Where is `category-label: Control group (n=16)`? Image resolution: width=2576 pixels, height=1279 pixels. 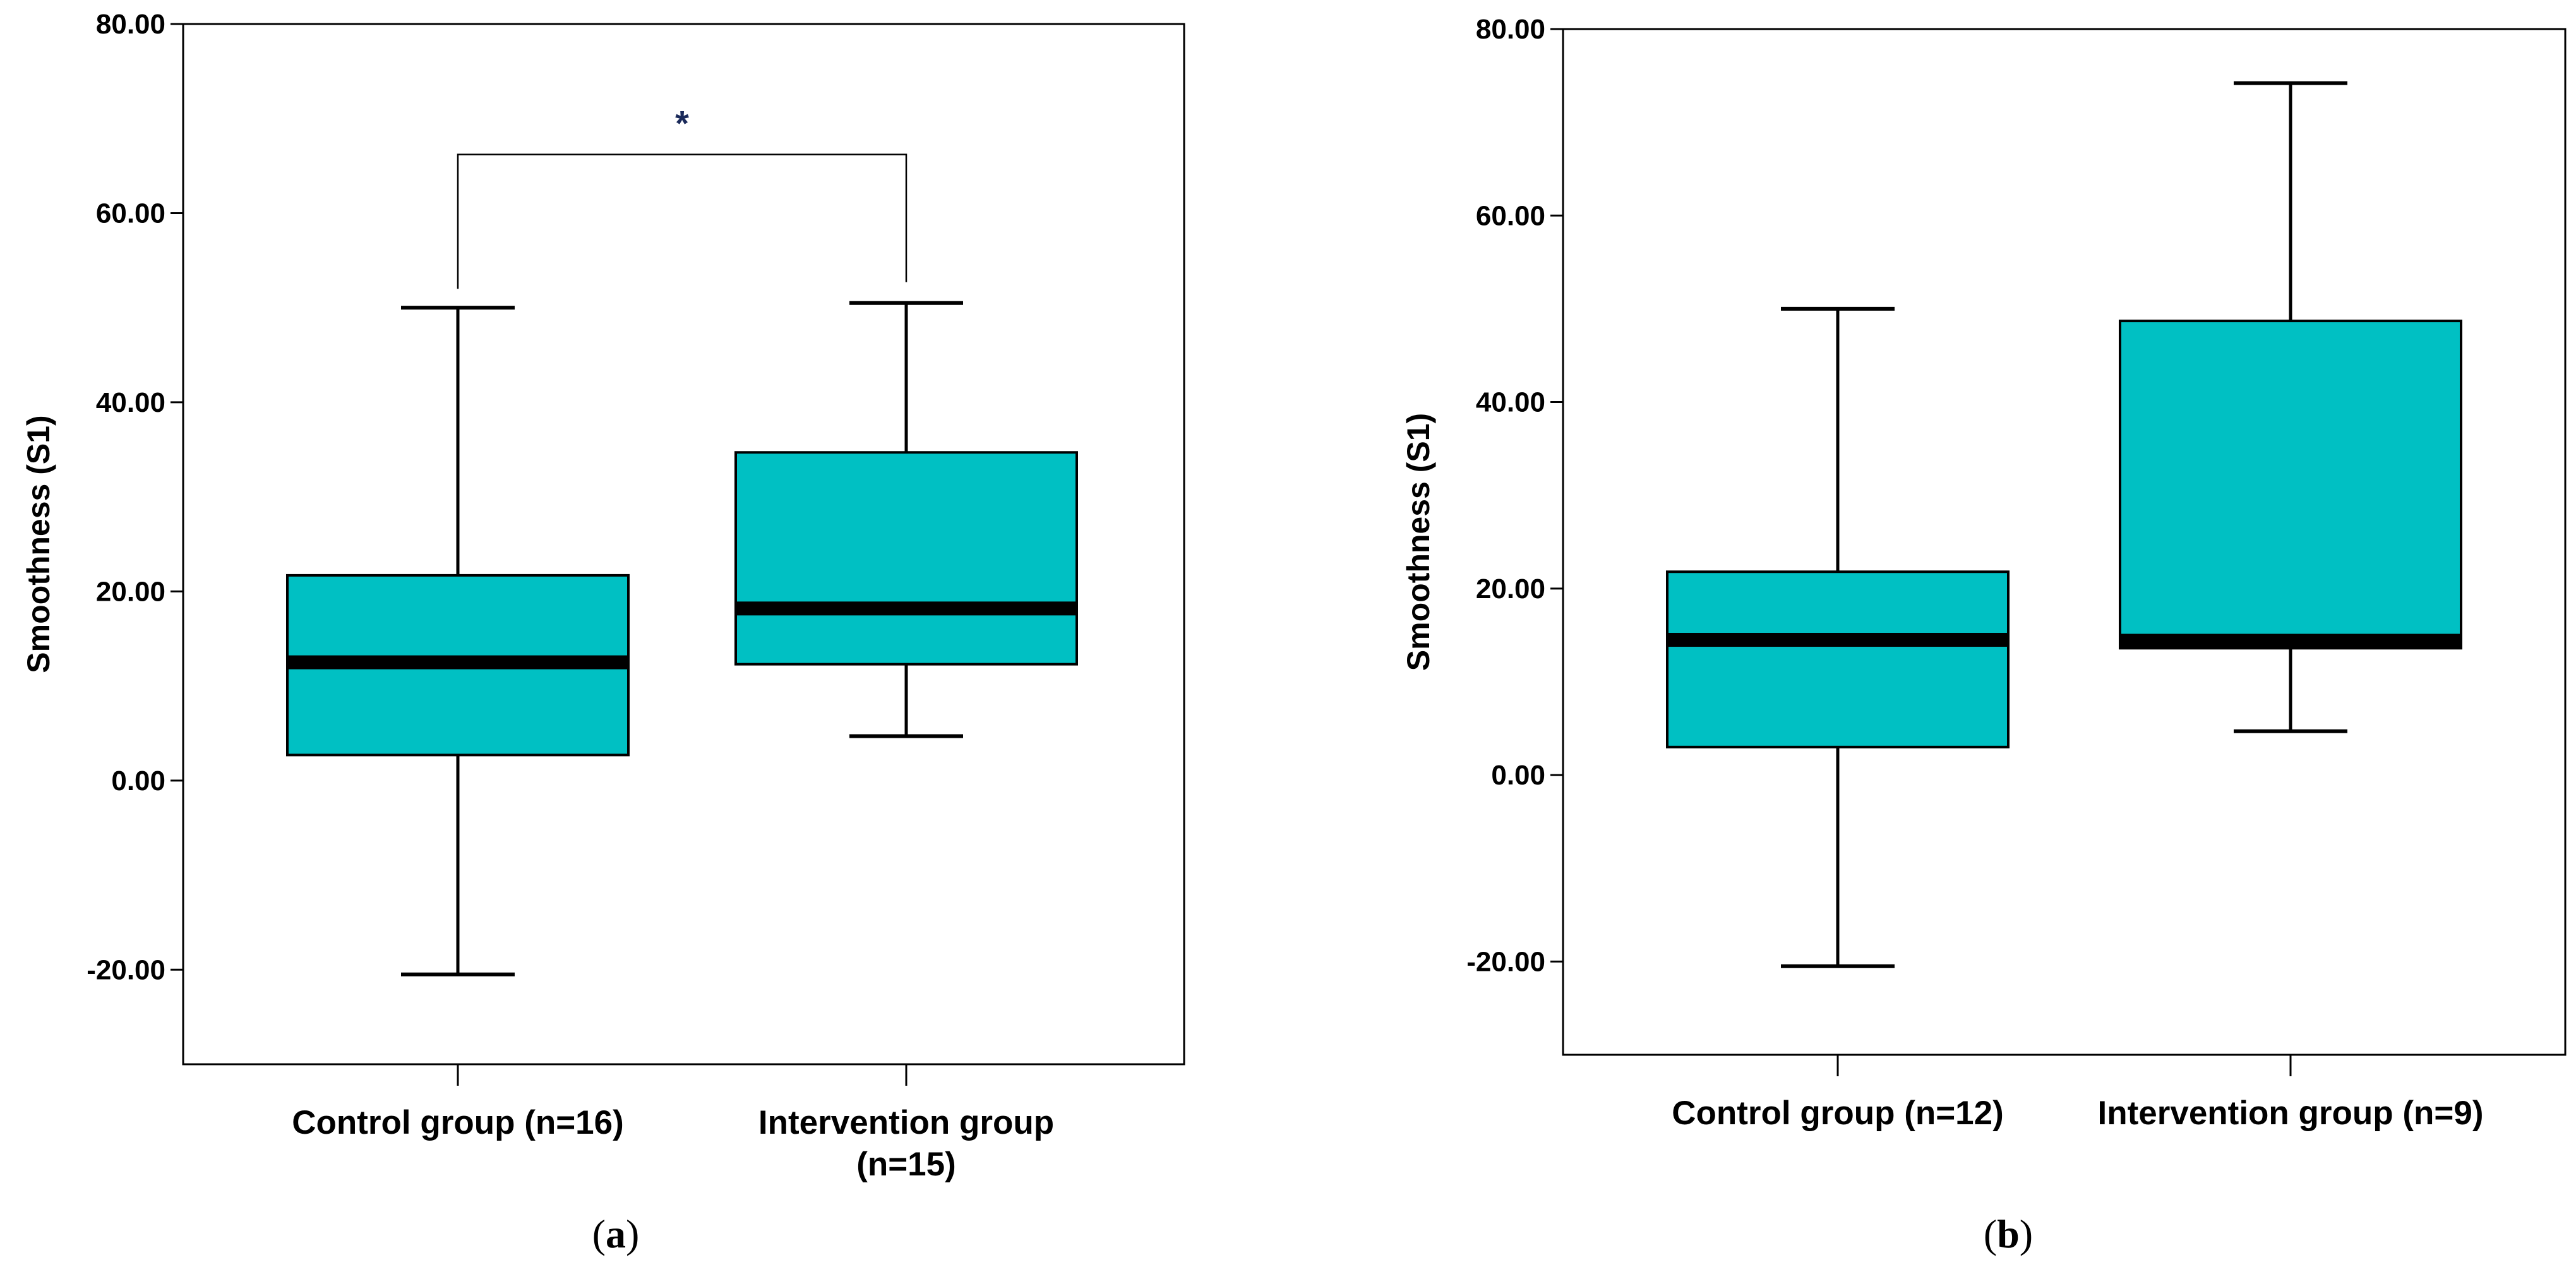
category-label: Control group (n=16) is located at coordinates (458, 1122).